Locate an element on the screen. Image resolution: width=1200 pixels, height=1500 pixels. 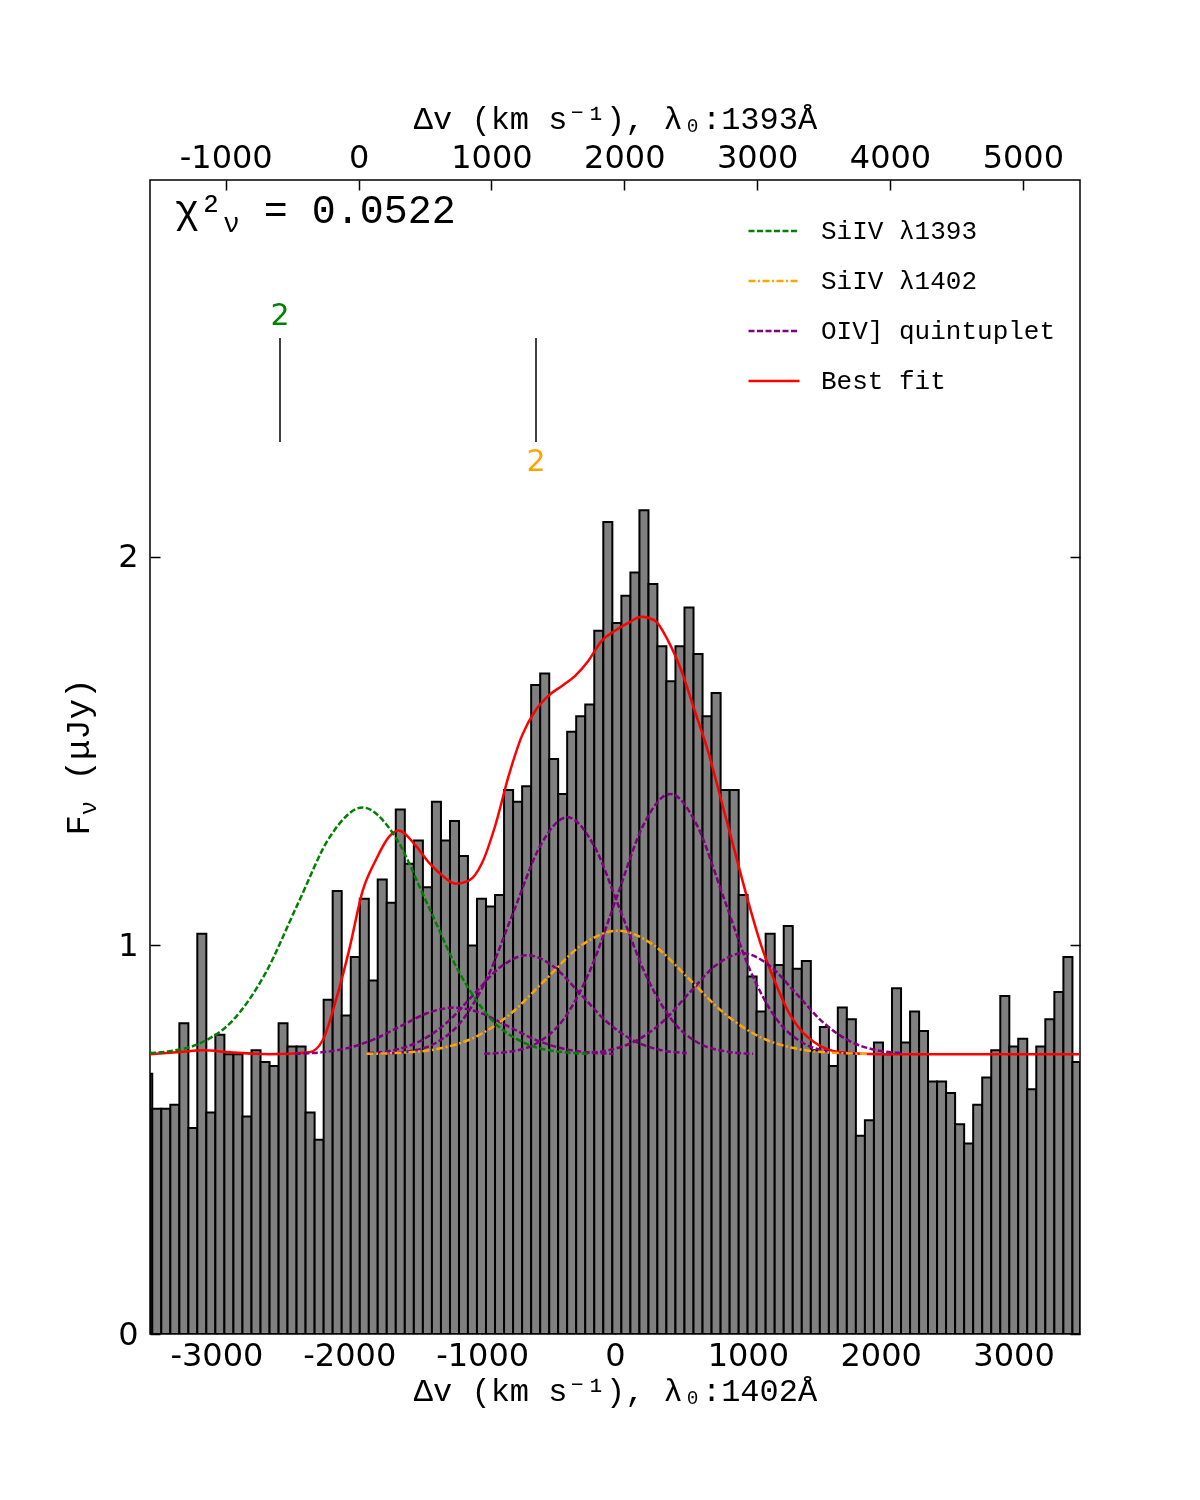
annotation: χ²$_{ν}$ = 0.0522 is located at coordinates (315, 215).